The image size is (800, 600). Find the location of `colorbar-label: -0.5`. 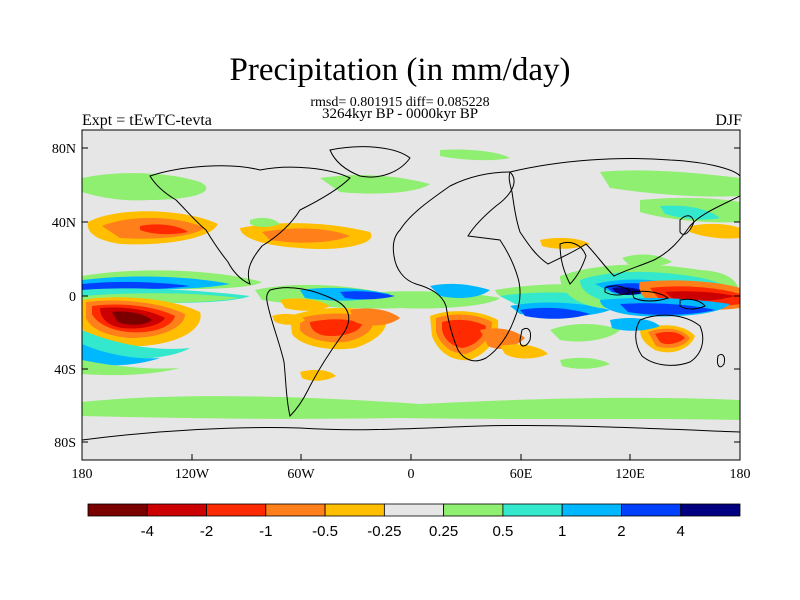

colorbar-label: -0.5 is located at coordinates (325, 531).